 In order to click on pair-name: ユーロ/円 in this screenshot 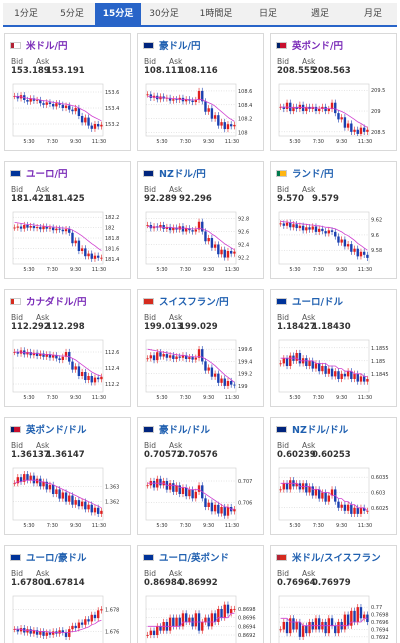, I will do `click(47, 174)`.